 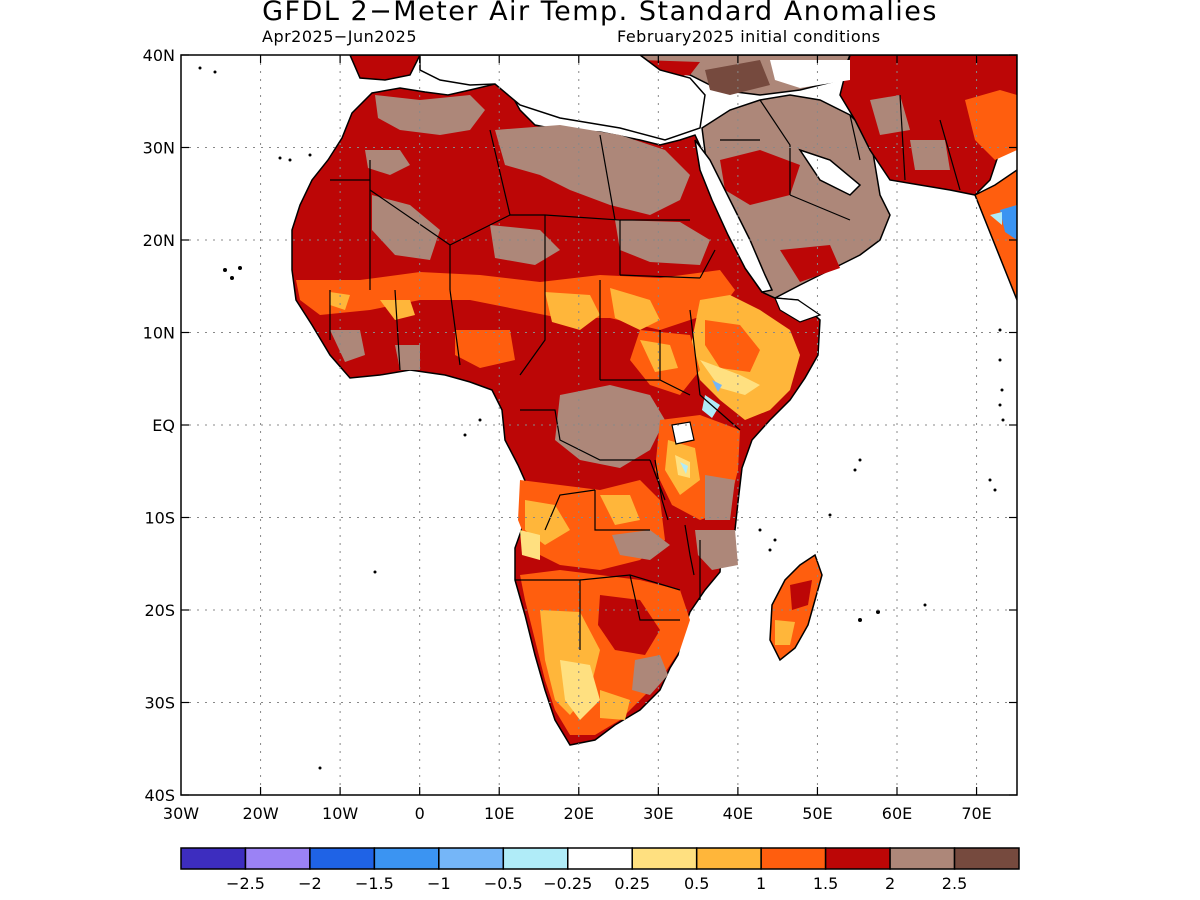 I want to click on colorbar-label: −1.5, so click(x=374, y=883).